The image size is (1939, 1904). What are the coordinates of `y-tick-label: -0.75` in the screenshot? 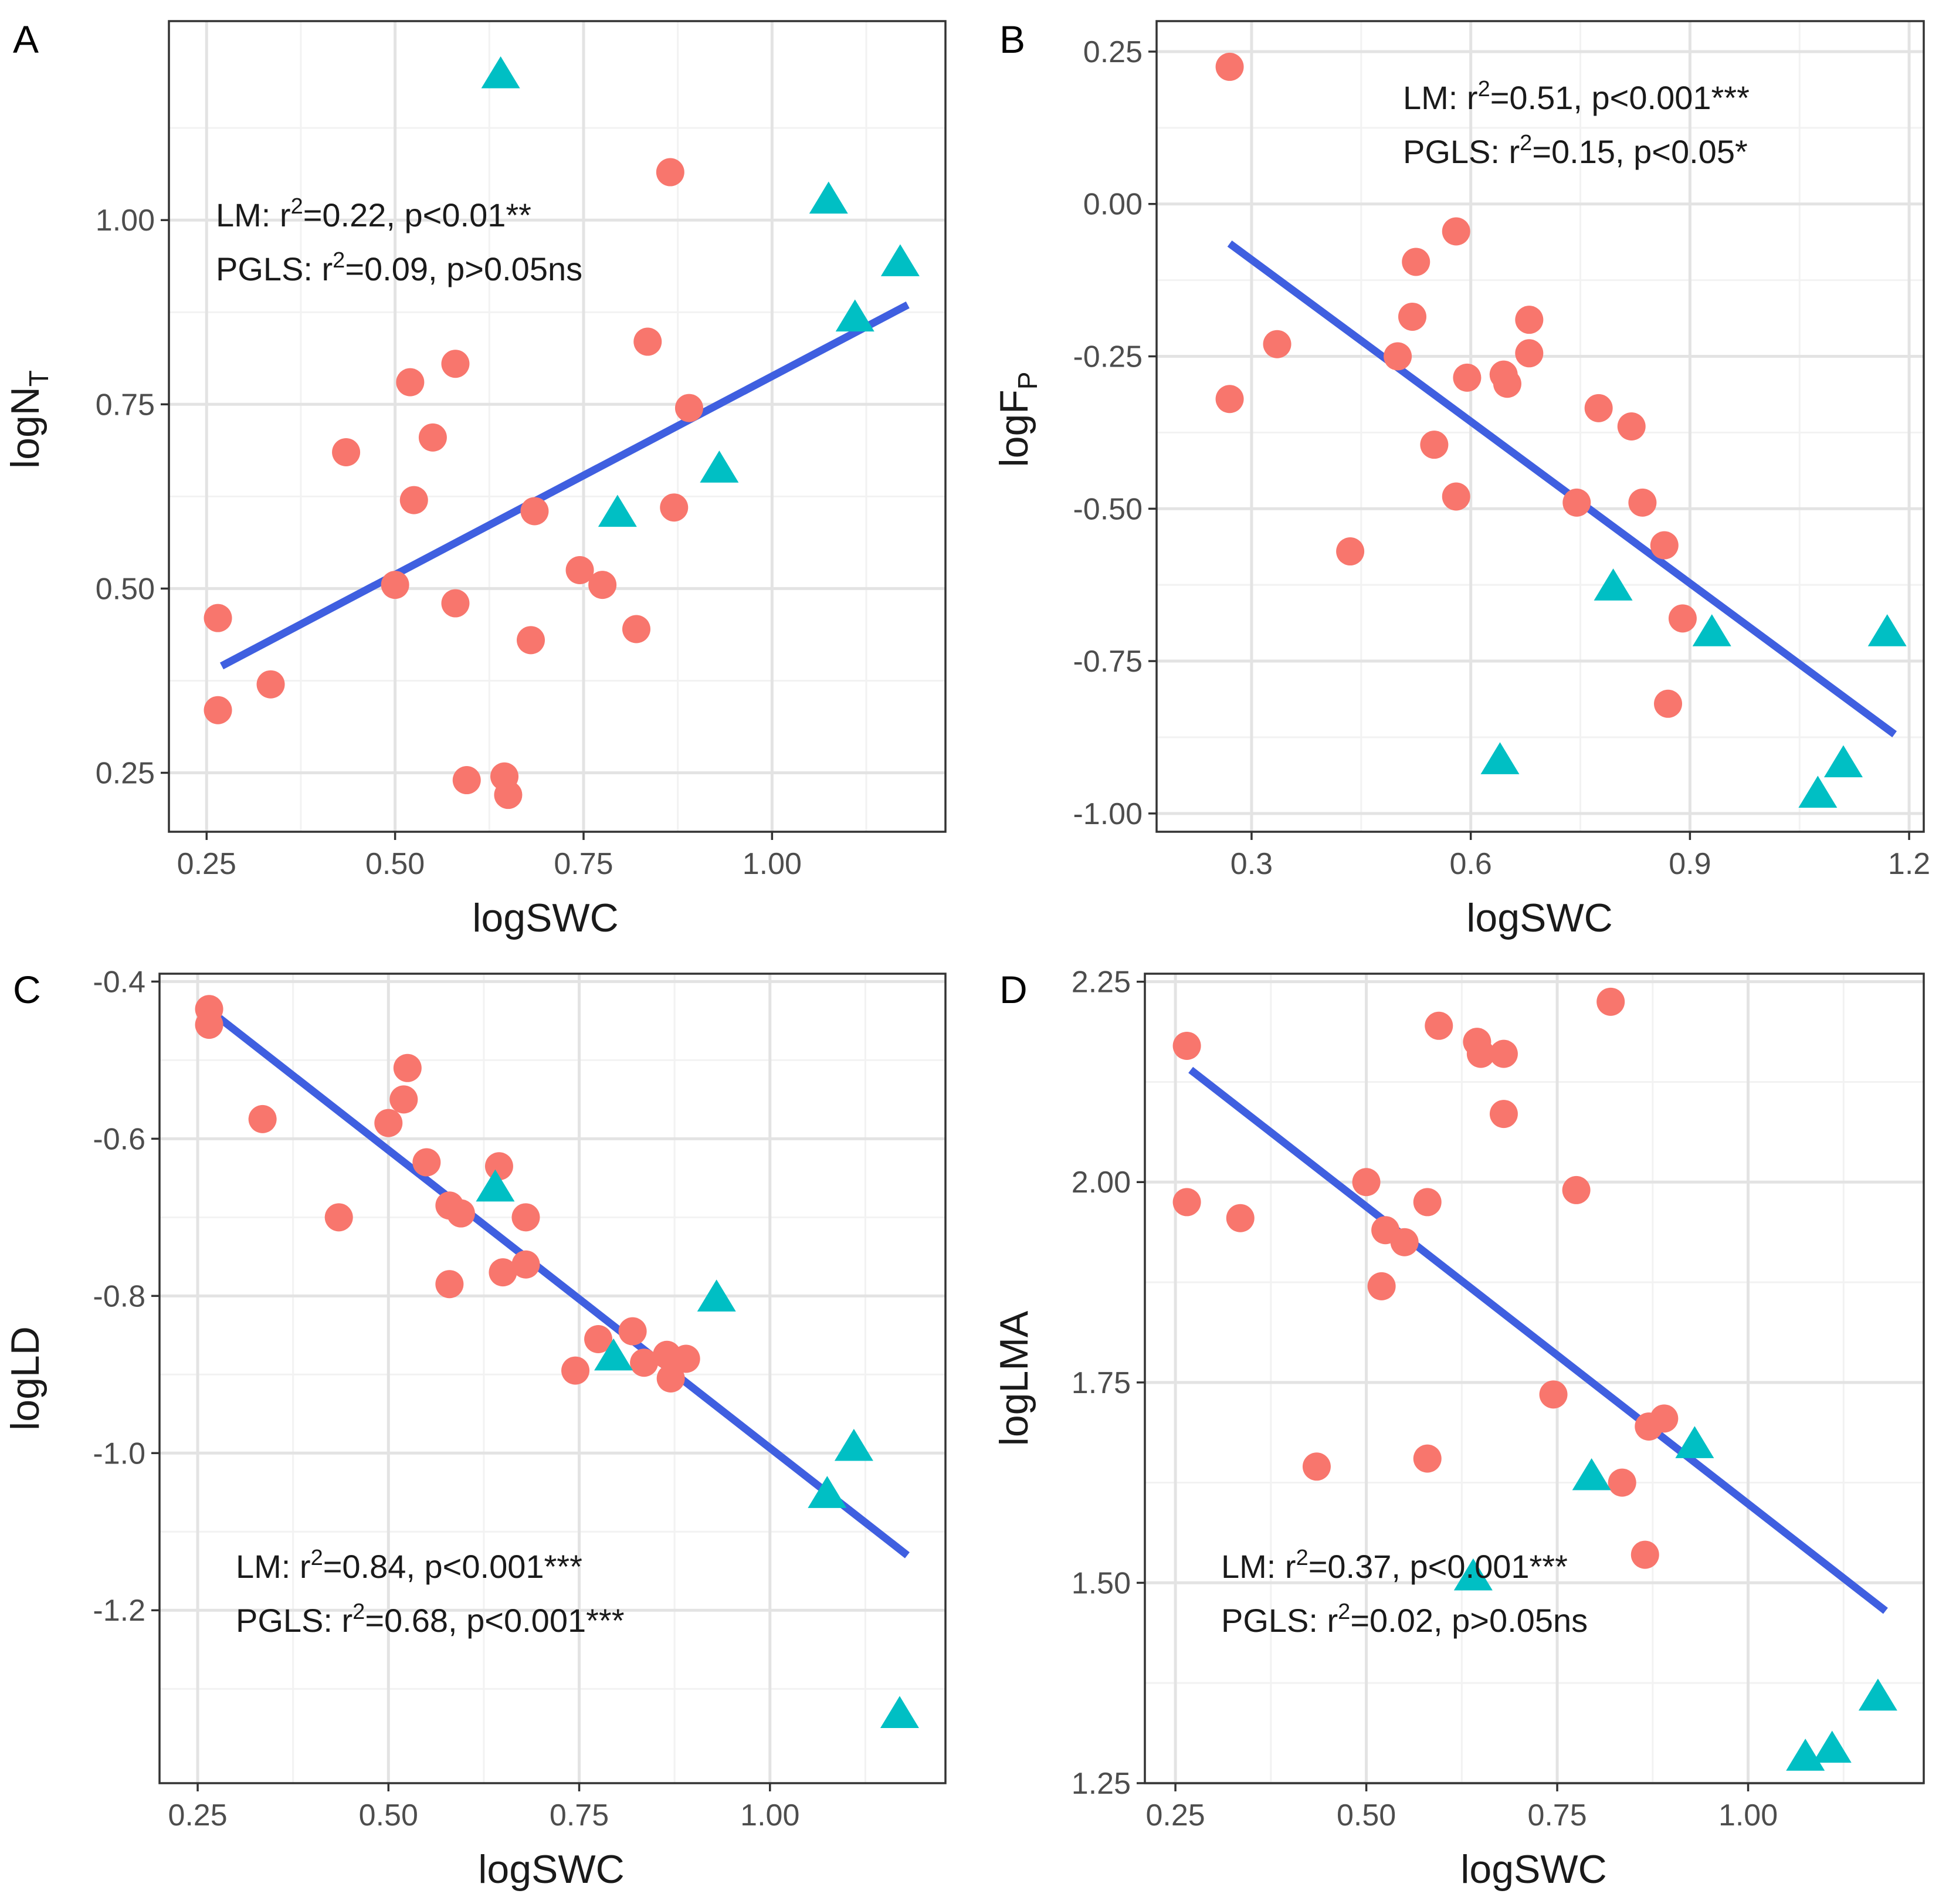 It's located at (1108, 662).